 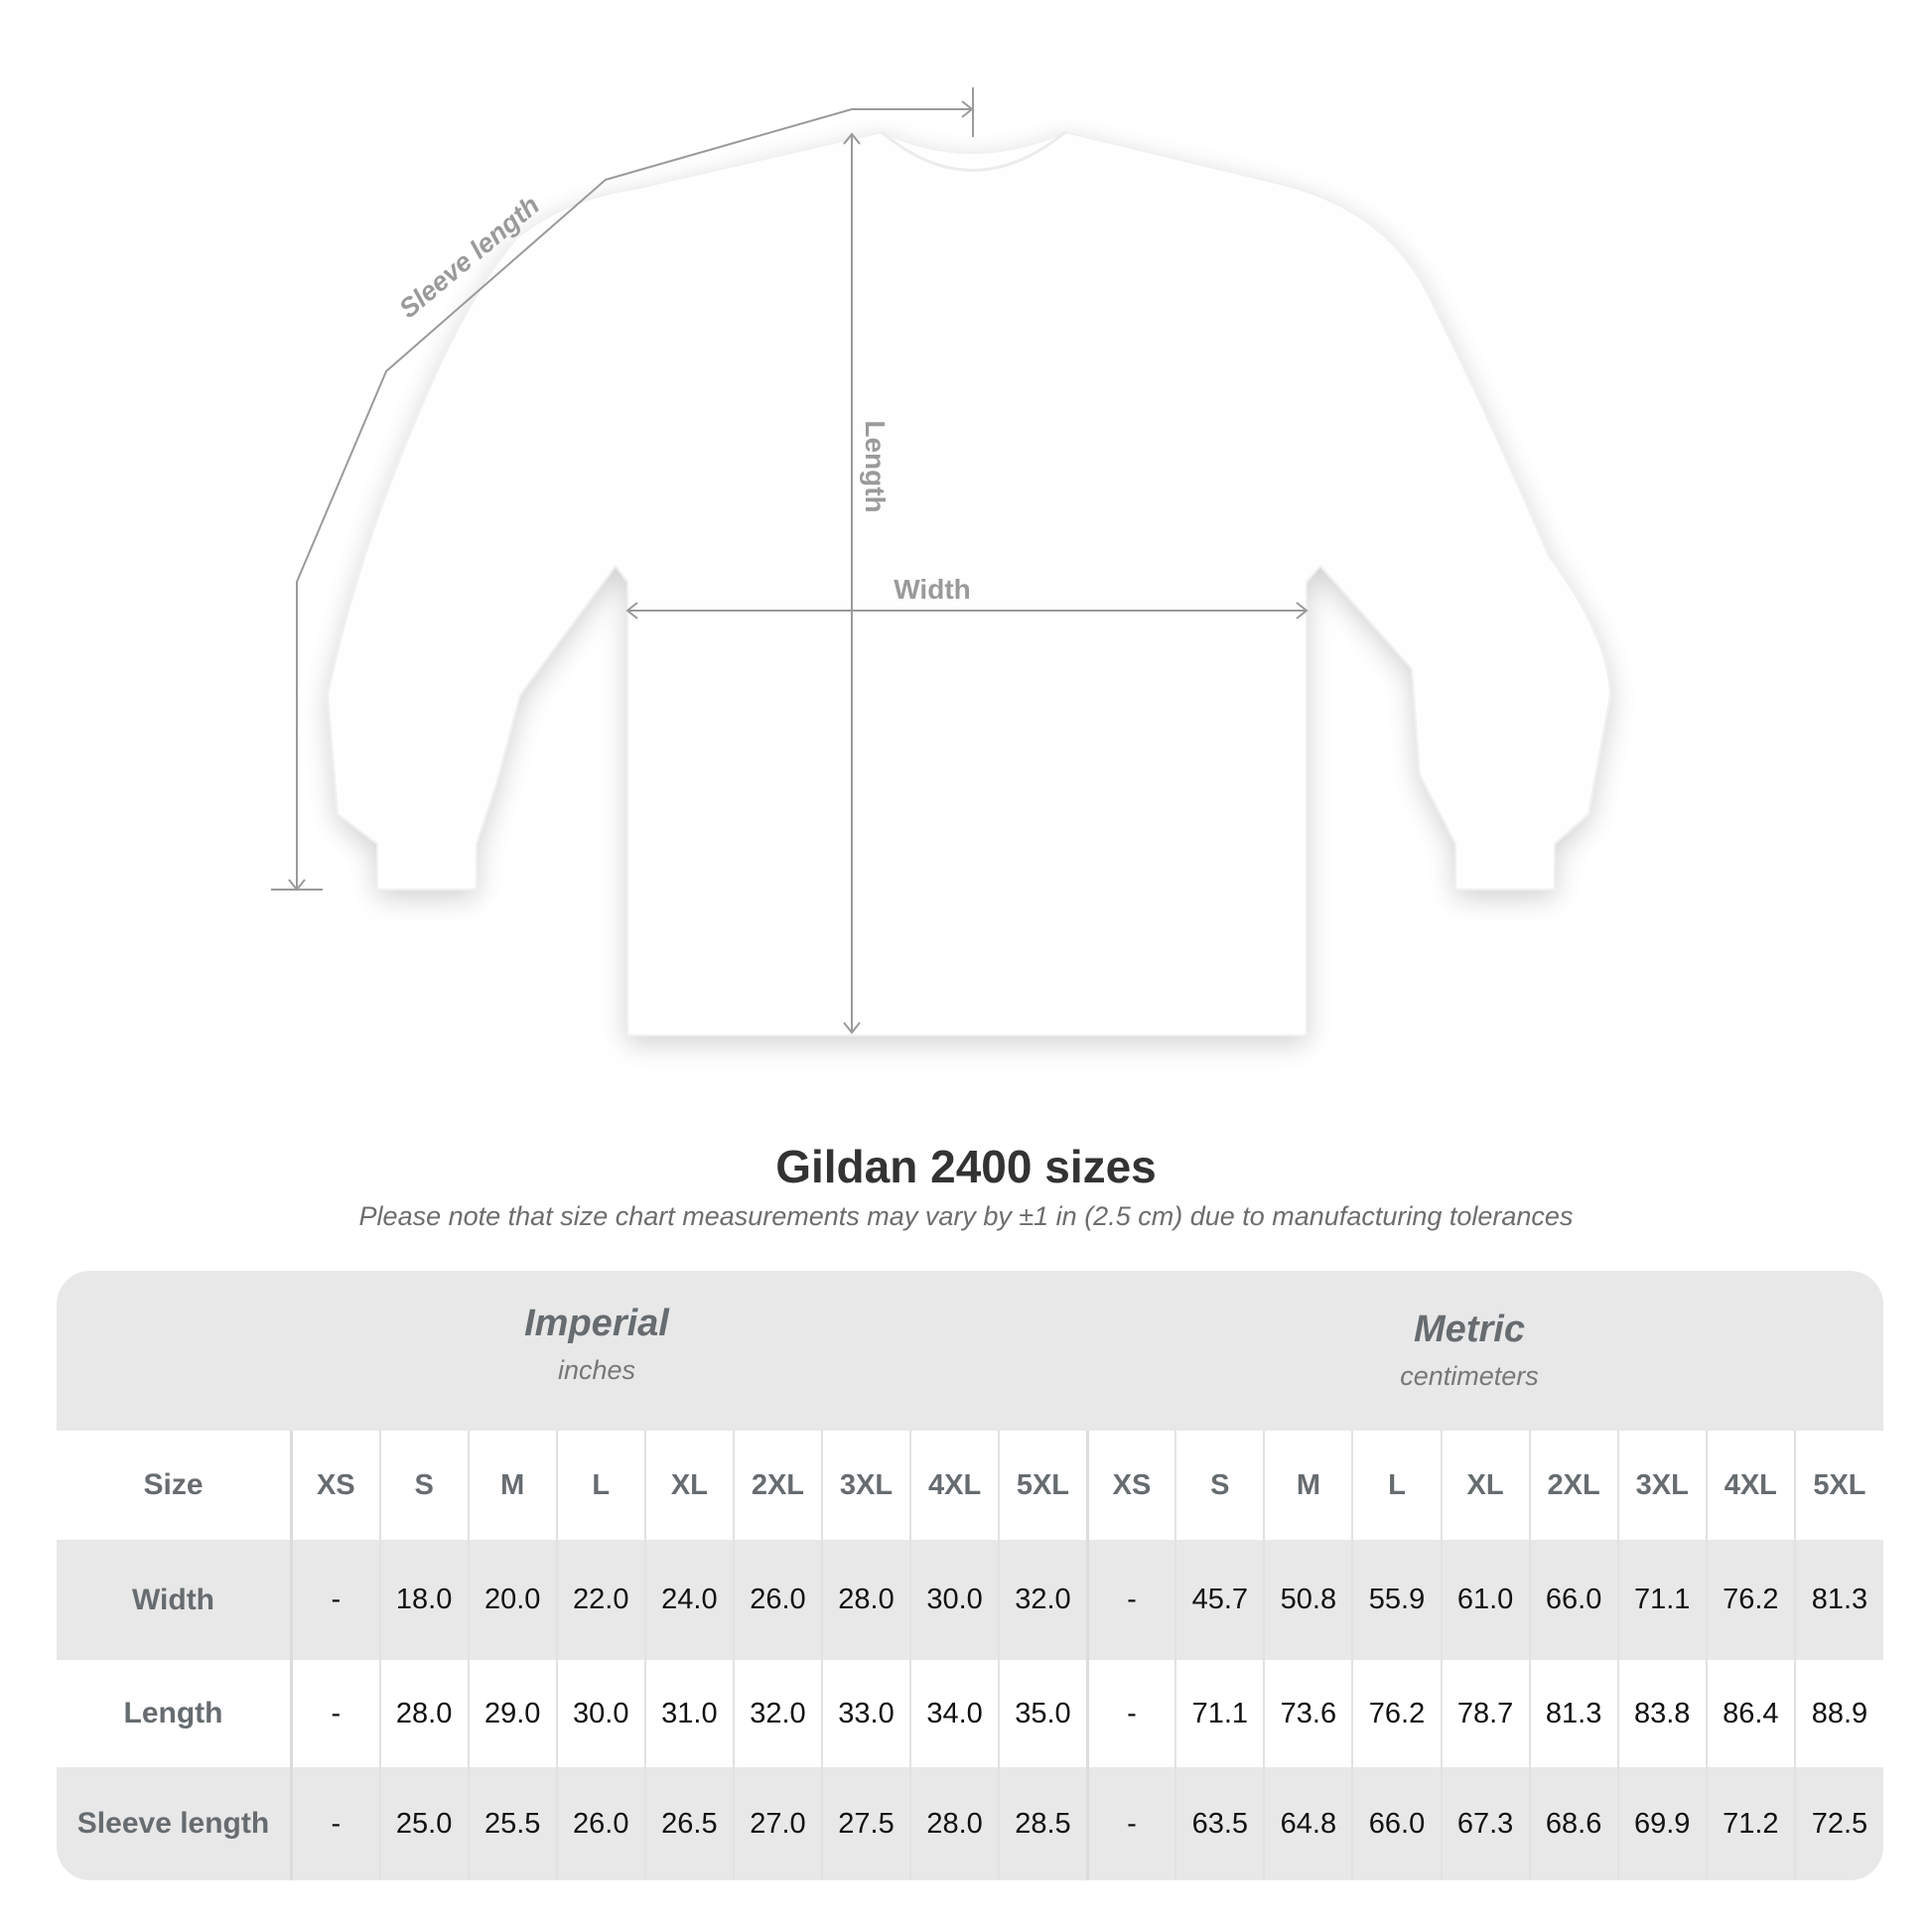 What do you see at coordinates (970, 1351) in the screenshot?
I see `unit-header-band` at bounding box center [970, 1351].